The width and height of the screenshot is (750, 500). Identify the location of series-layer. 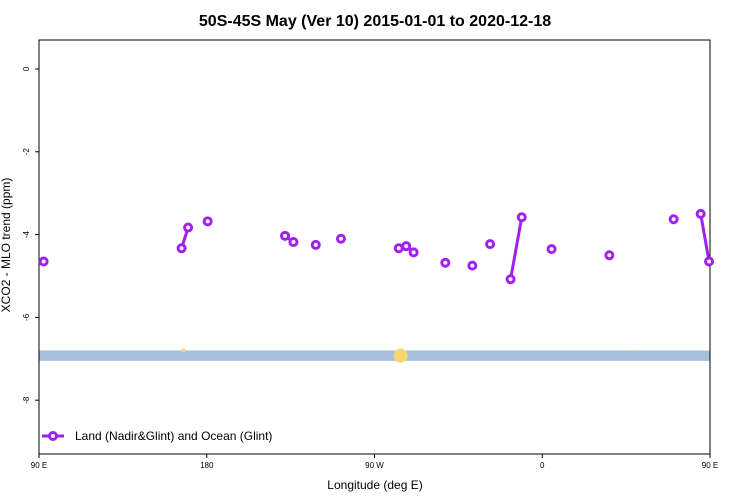
(376, 246).